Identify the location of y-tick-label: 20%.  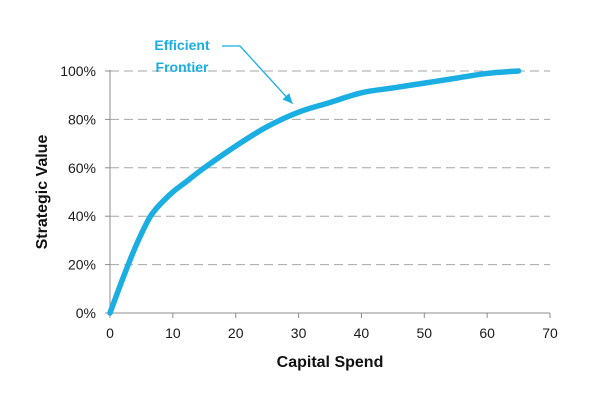
(82, 265).